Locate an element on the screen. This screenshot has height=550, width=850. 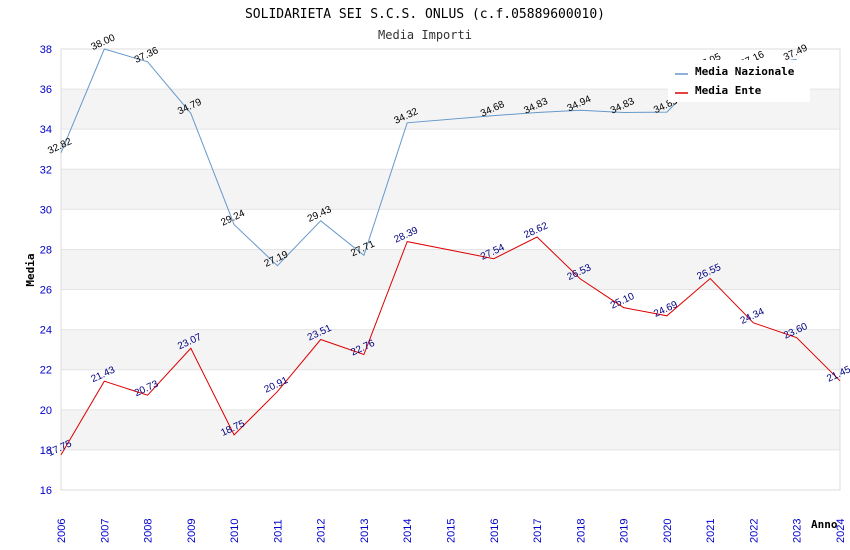
x-tick-label: 2006 is located at coordinates (62, 531).